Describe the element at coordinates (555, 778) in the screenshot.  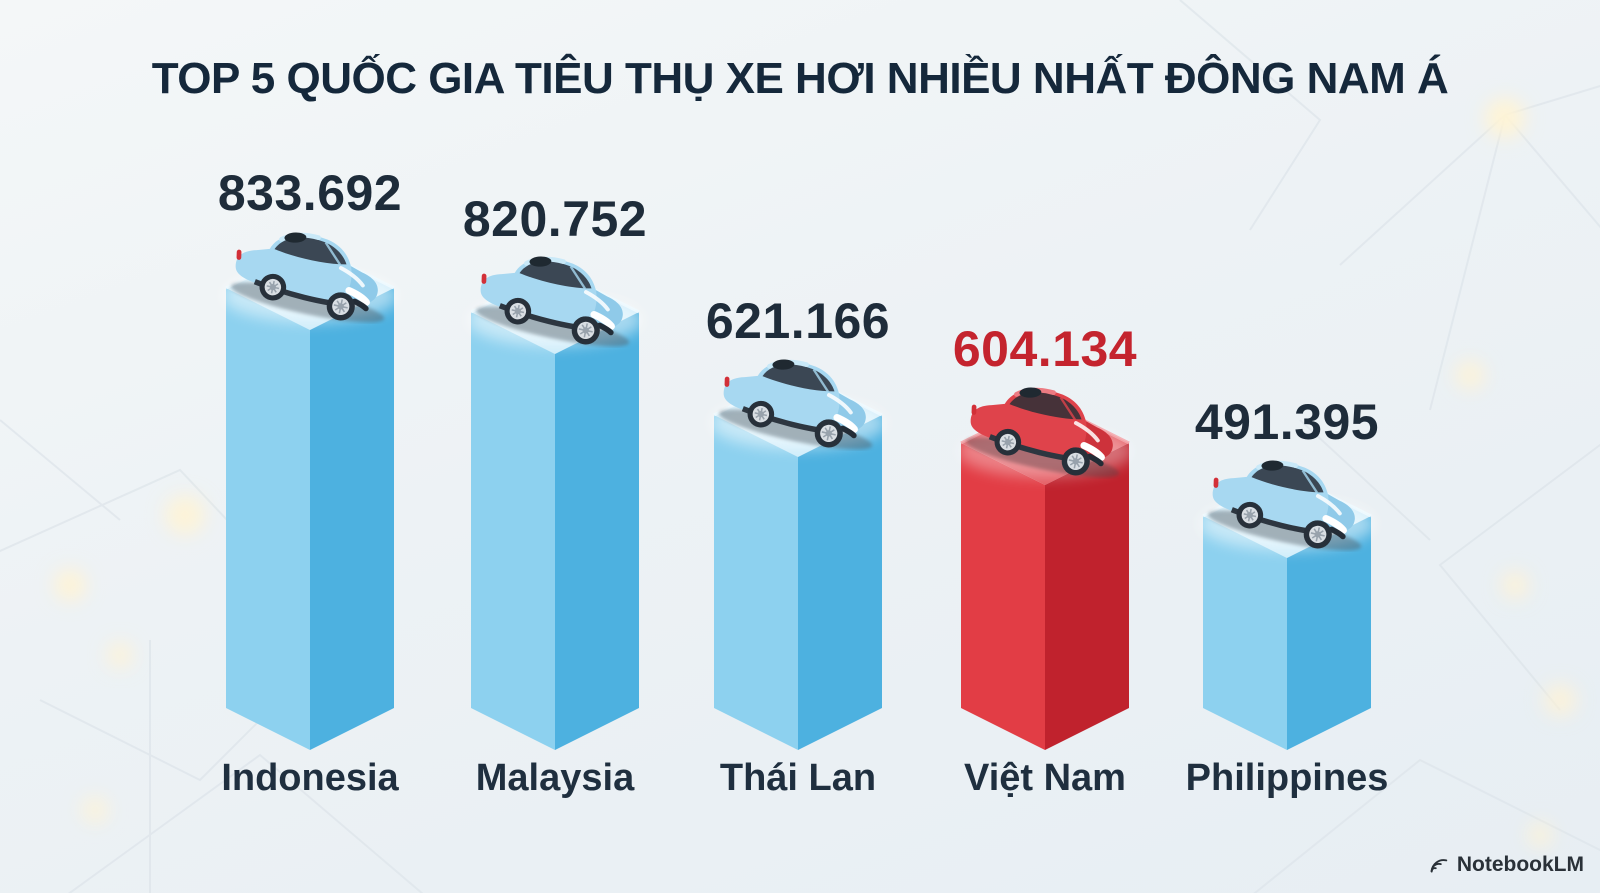
I see `bar-label: Malaysia` at that location.